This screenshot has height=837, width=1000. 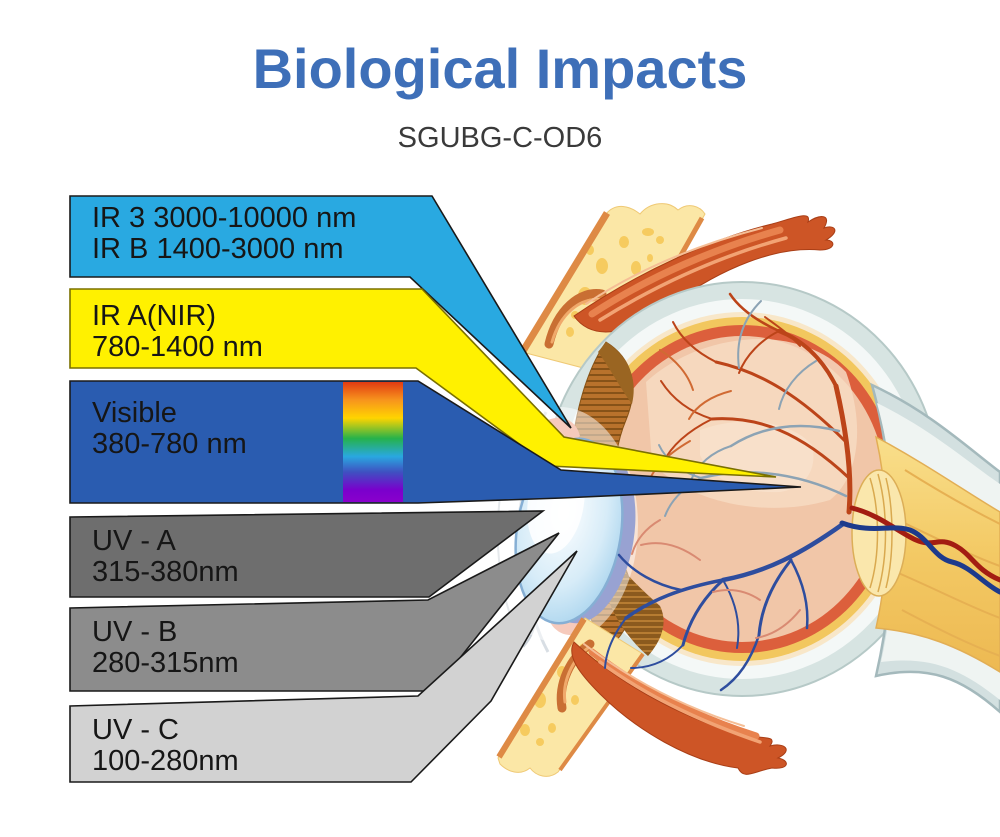 I want to click on band-label-line: UV - C, so click(x=135, y=730).